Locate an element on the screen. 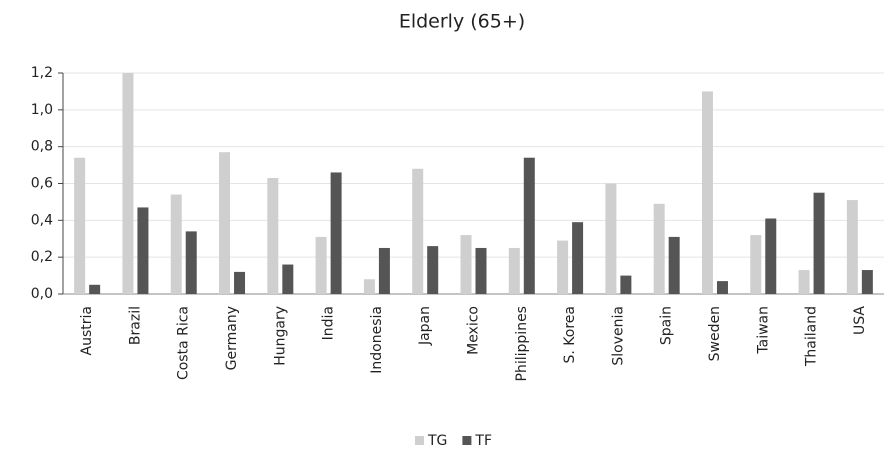 This screenshot has height=452, width=886. y-tick-label: 1,0 is located at coordinates (42, 110).